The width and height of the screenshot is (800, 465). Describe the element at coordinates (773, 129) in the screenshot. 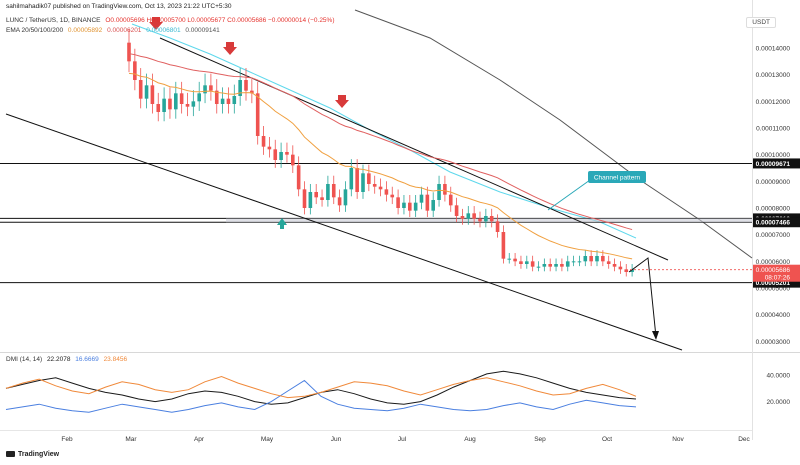

I see `price-tick-label: 0.00011000` at that location.